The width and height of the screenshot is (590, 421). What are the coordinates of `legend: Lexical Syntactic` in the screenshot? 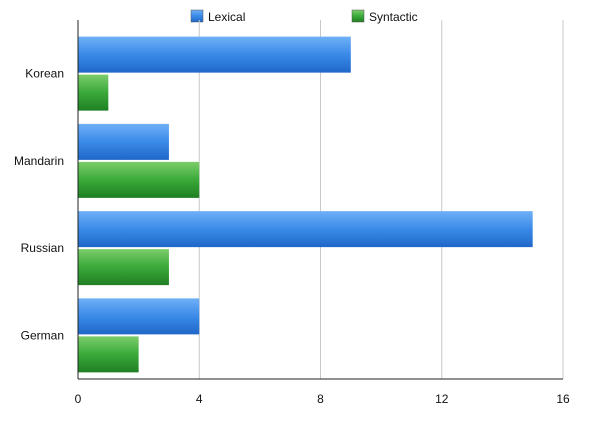 It's located at (304, 16).